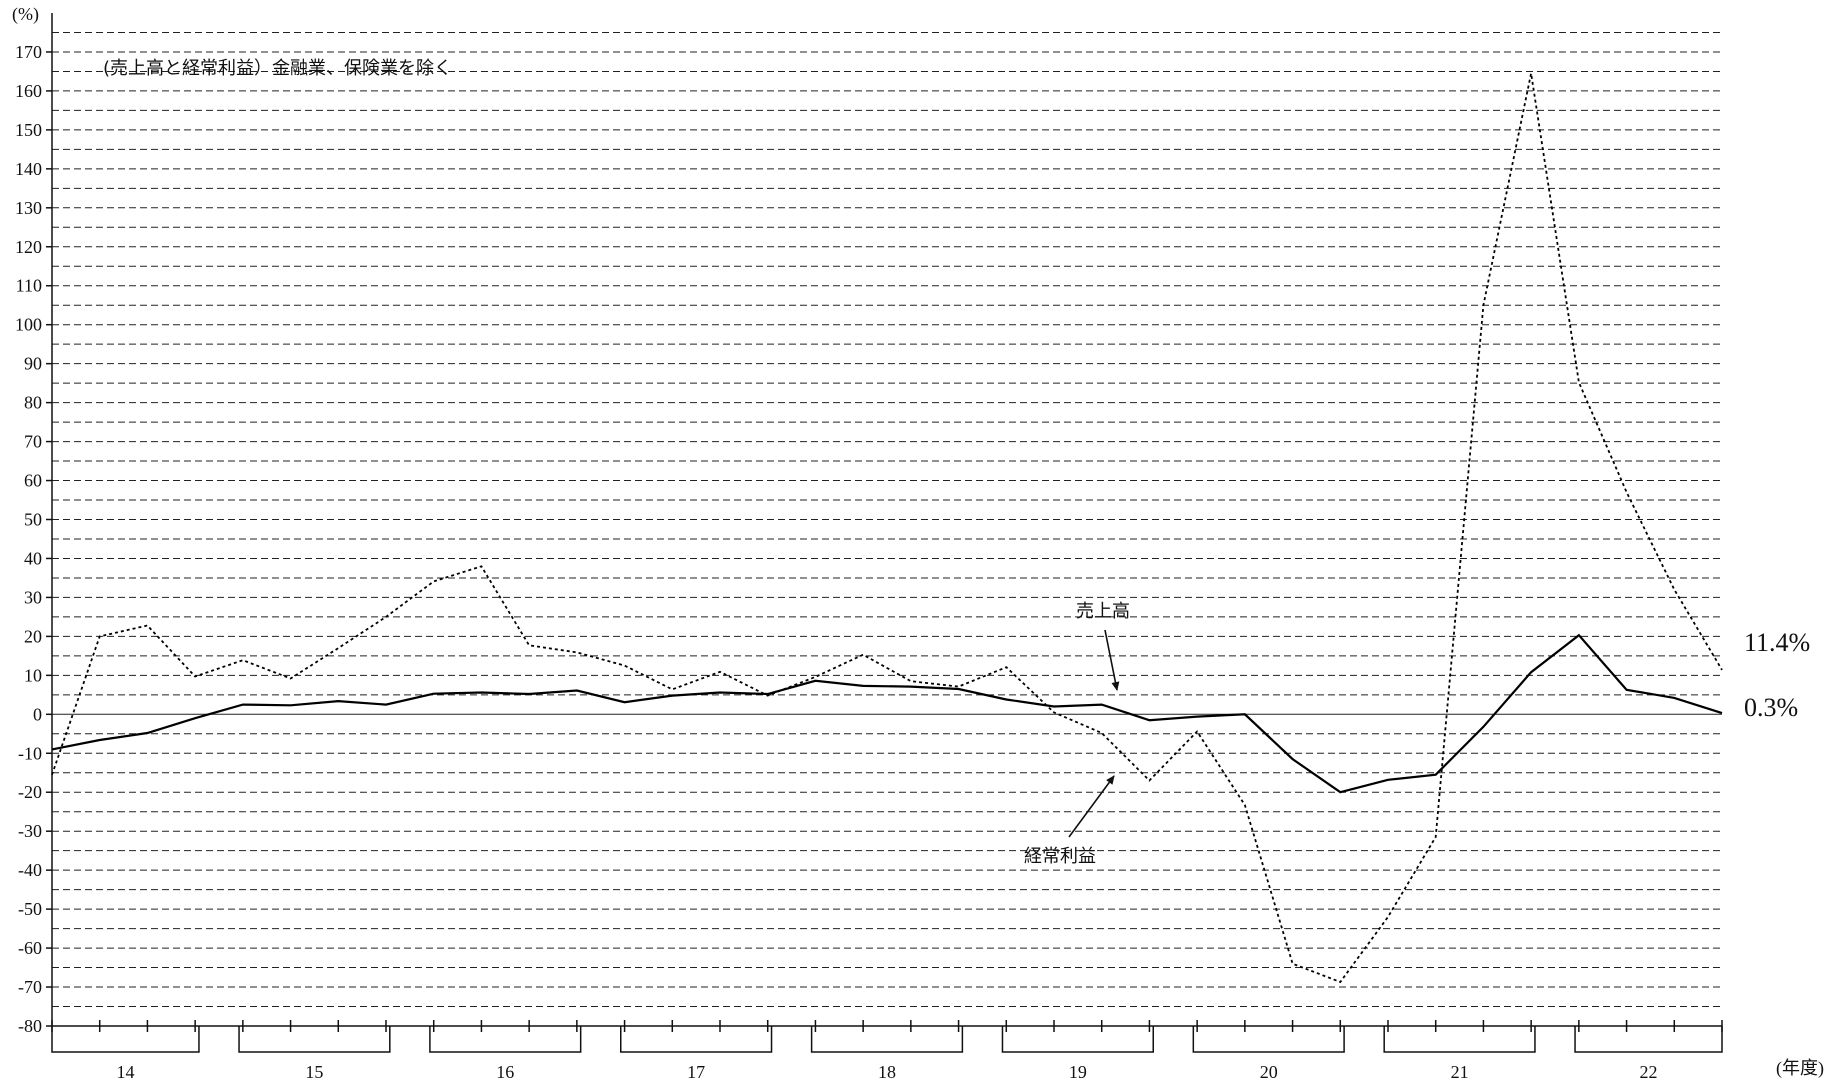 The width and height of the screenshot is (1836, 1088). I want to click on x-axis-unit-label: (年度), so click(1800, 1068).